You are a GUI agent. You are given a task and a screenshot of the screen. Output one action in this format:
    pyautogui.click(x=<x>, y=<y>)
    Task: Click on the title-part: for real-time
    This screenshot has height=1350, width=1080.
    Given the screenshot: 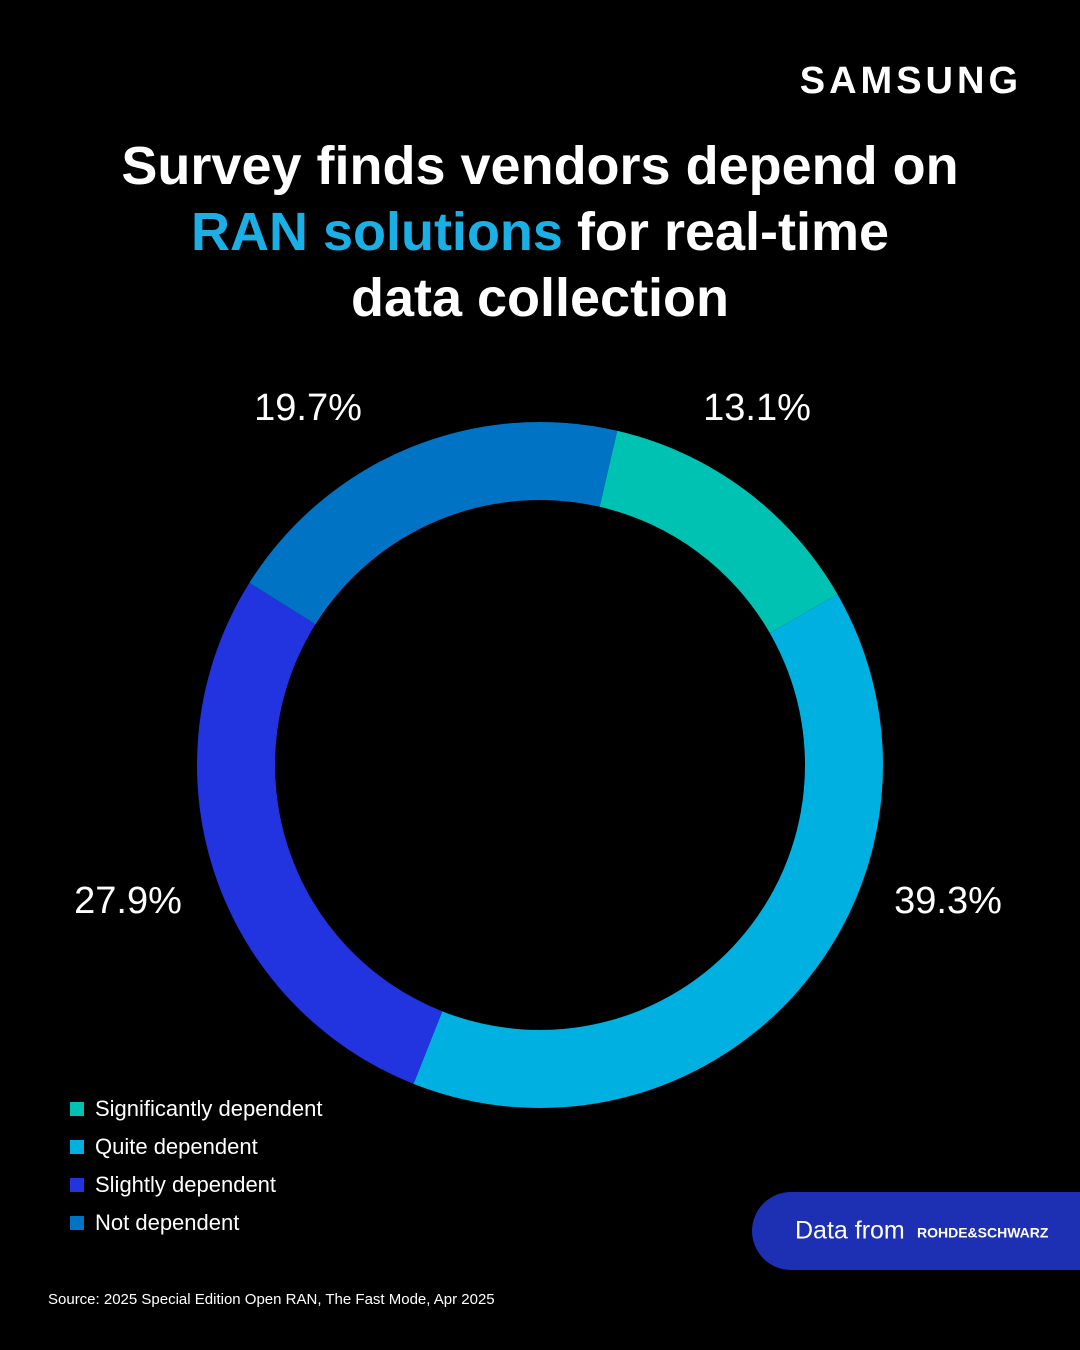 What is the action you would take?
    pyautogui.click(x=733, y=232)
    